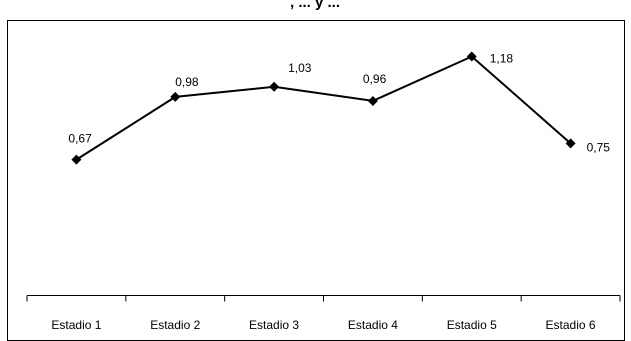  What do you see at coordinates (300, 68) in the screenshot?
I see `data-label: 1,03` at bounding box center [300, 68].